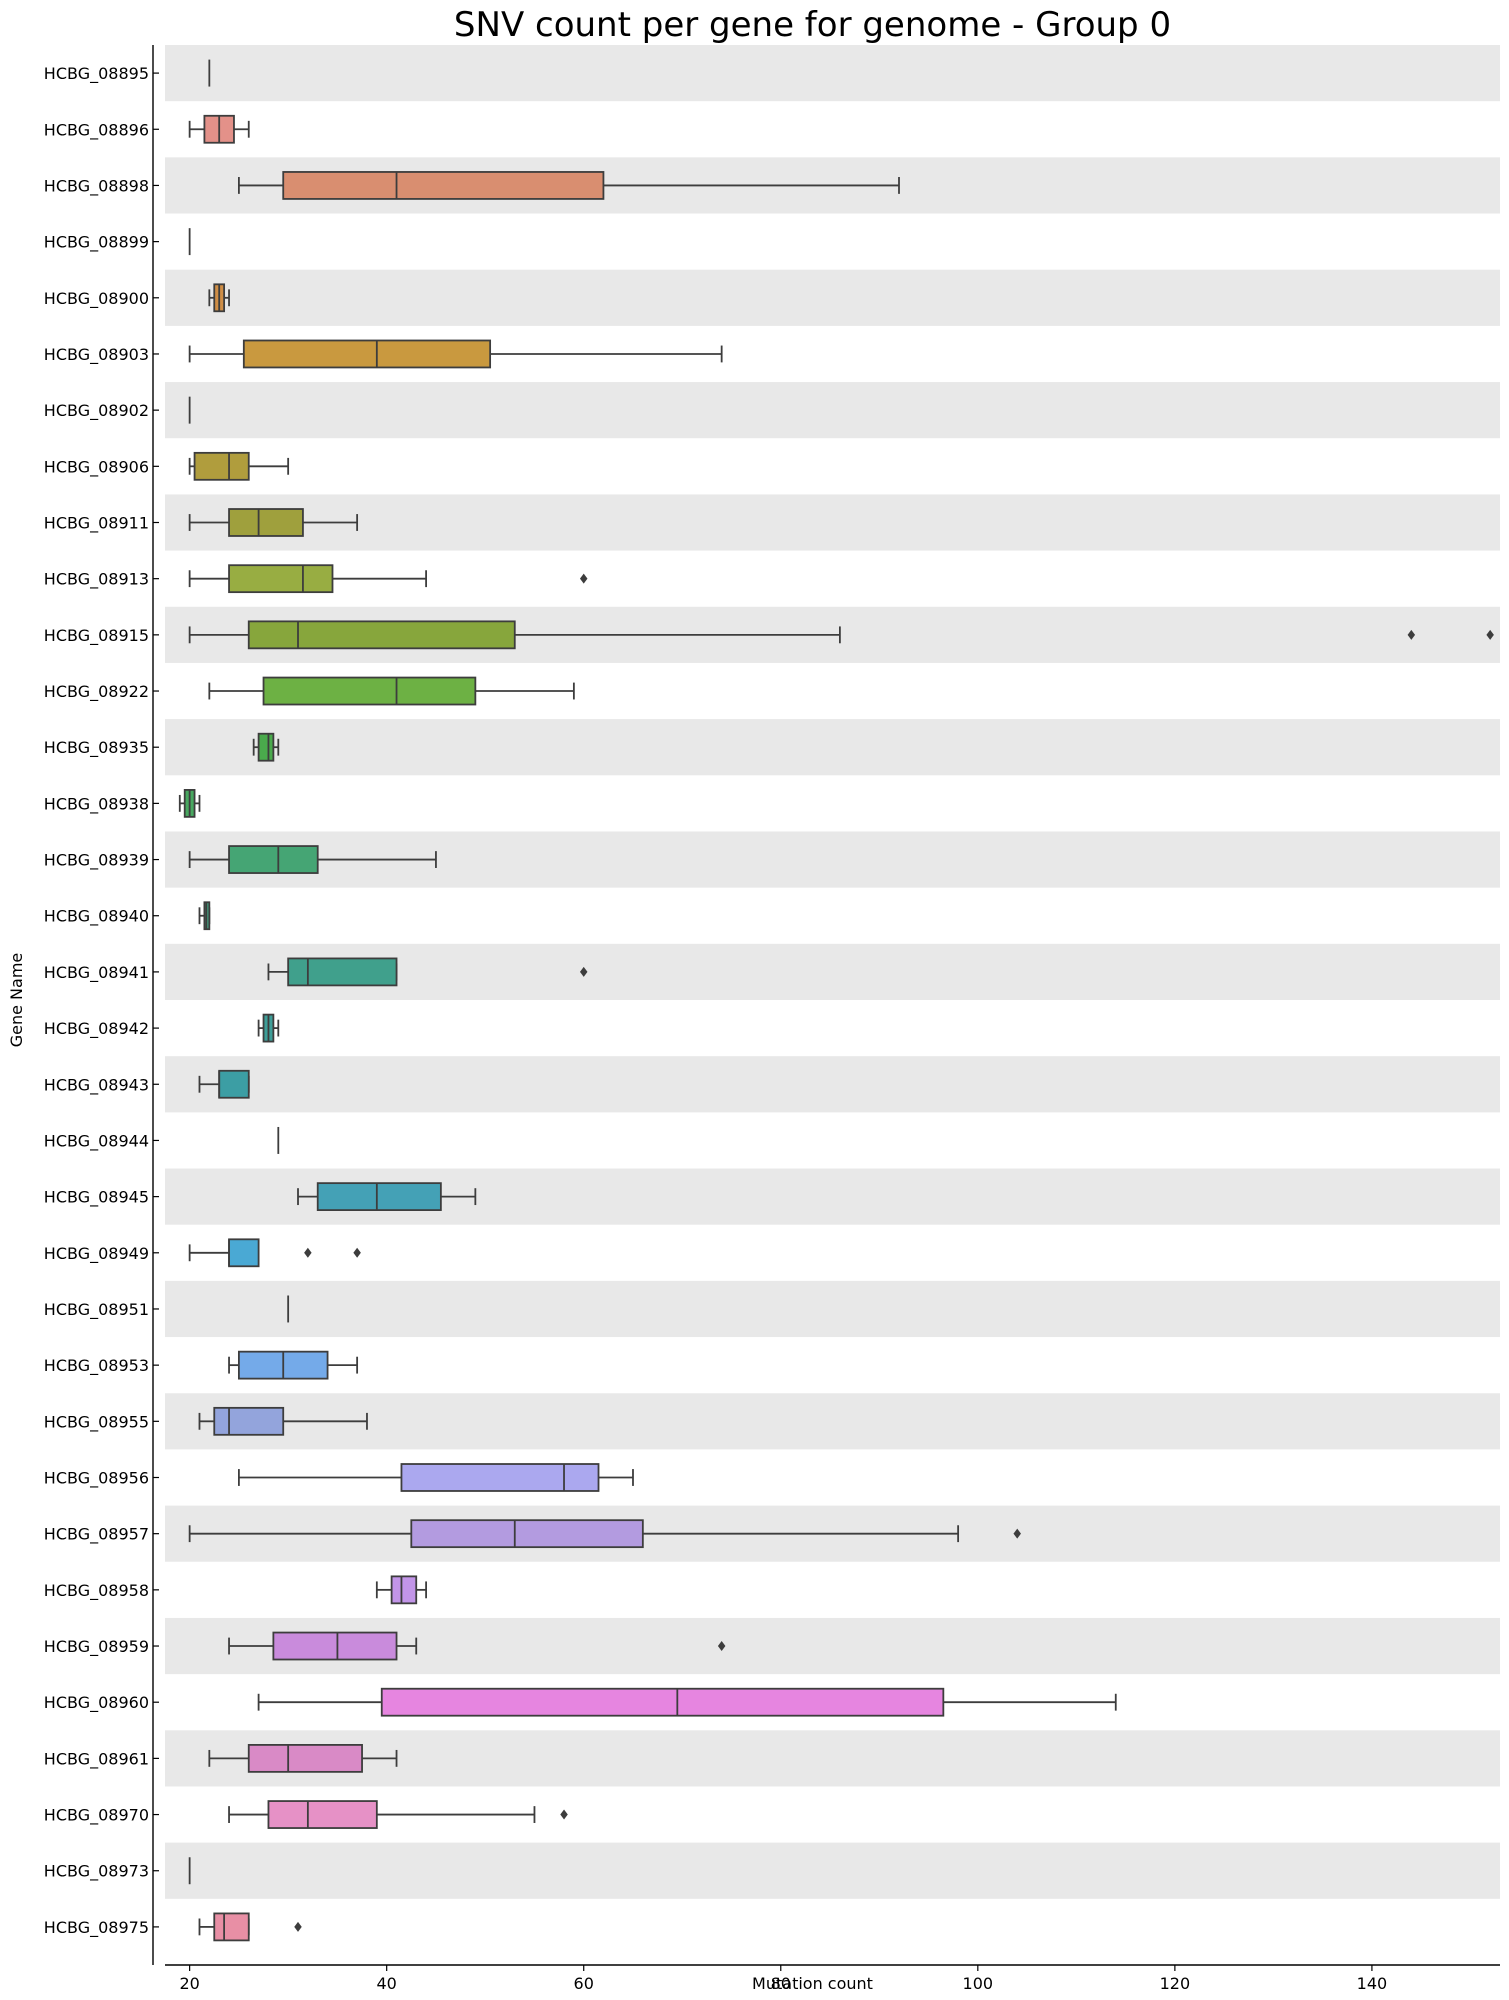 Image resolution: width=1509 pixels, height=2000 pixels. What do you see at coordinates (189, 1983) in the screenshot?
I see `x-tick-label: 20` at bounding box center [189, 1983].